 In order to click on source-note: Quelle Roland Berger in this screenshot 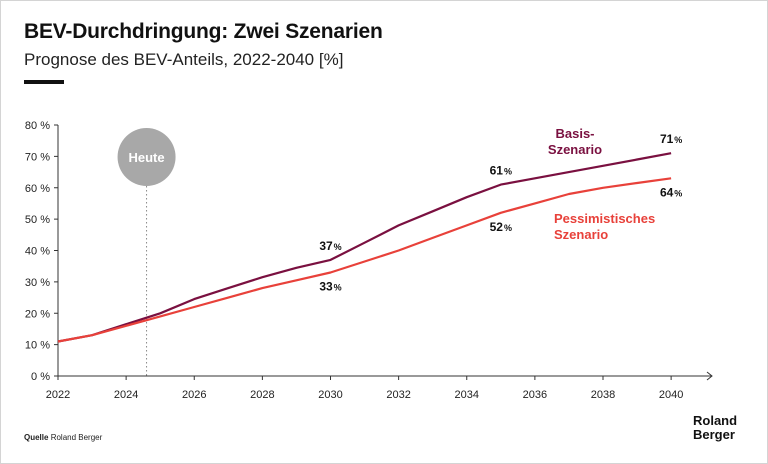, I will do `click(63, 437)`.